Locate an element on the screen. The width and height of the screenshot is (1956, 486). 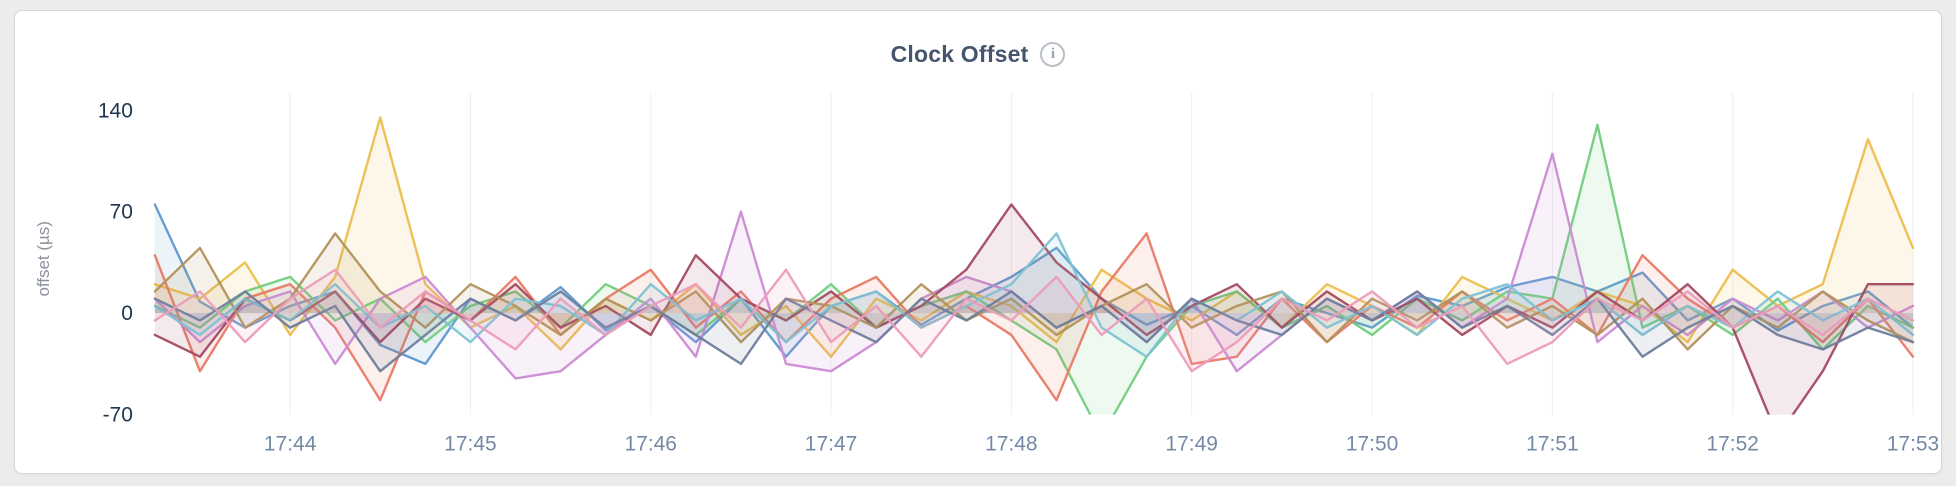
x-tick-label: 17:45 is located at coordinates (470, 444).